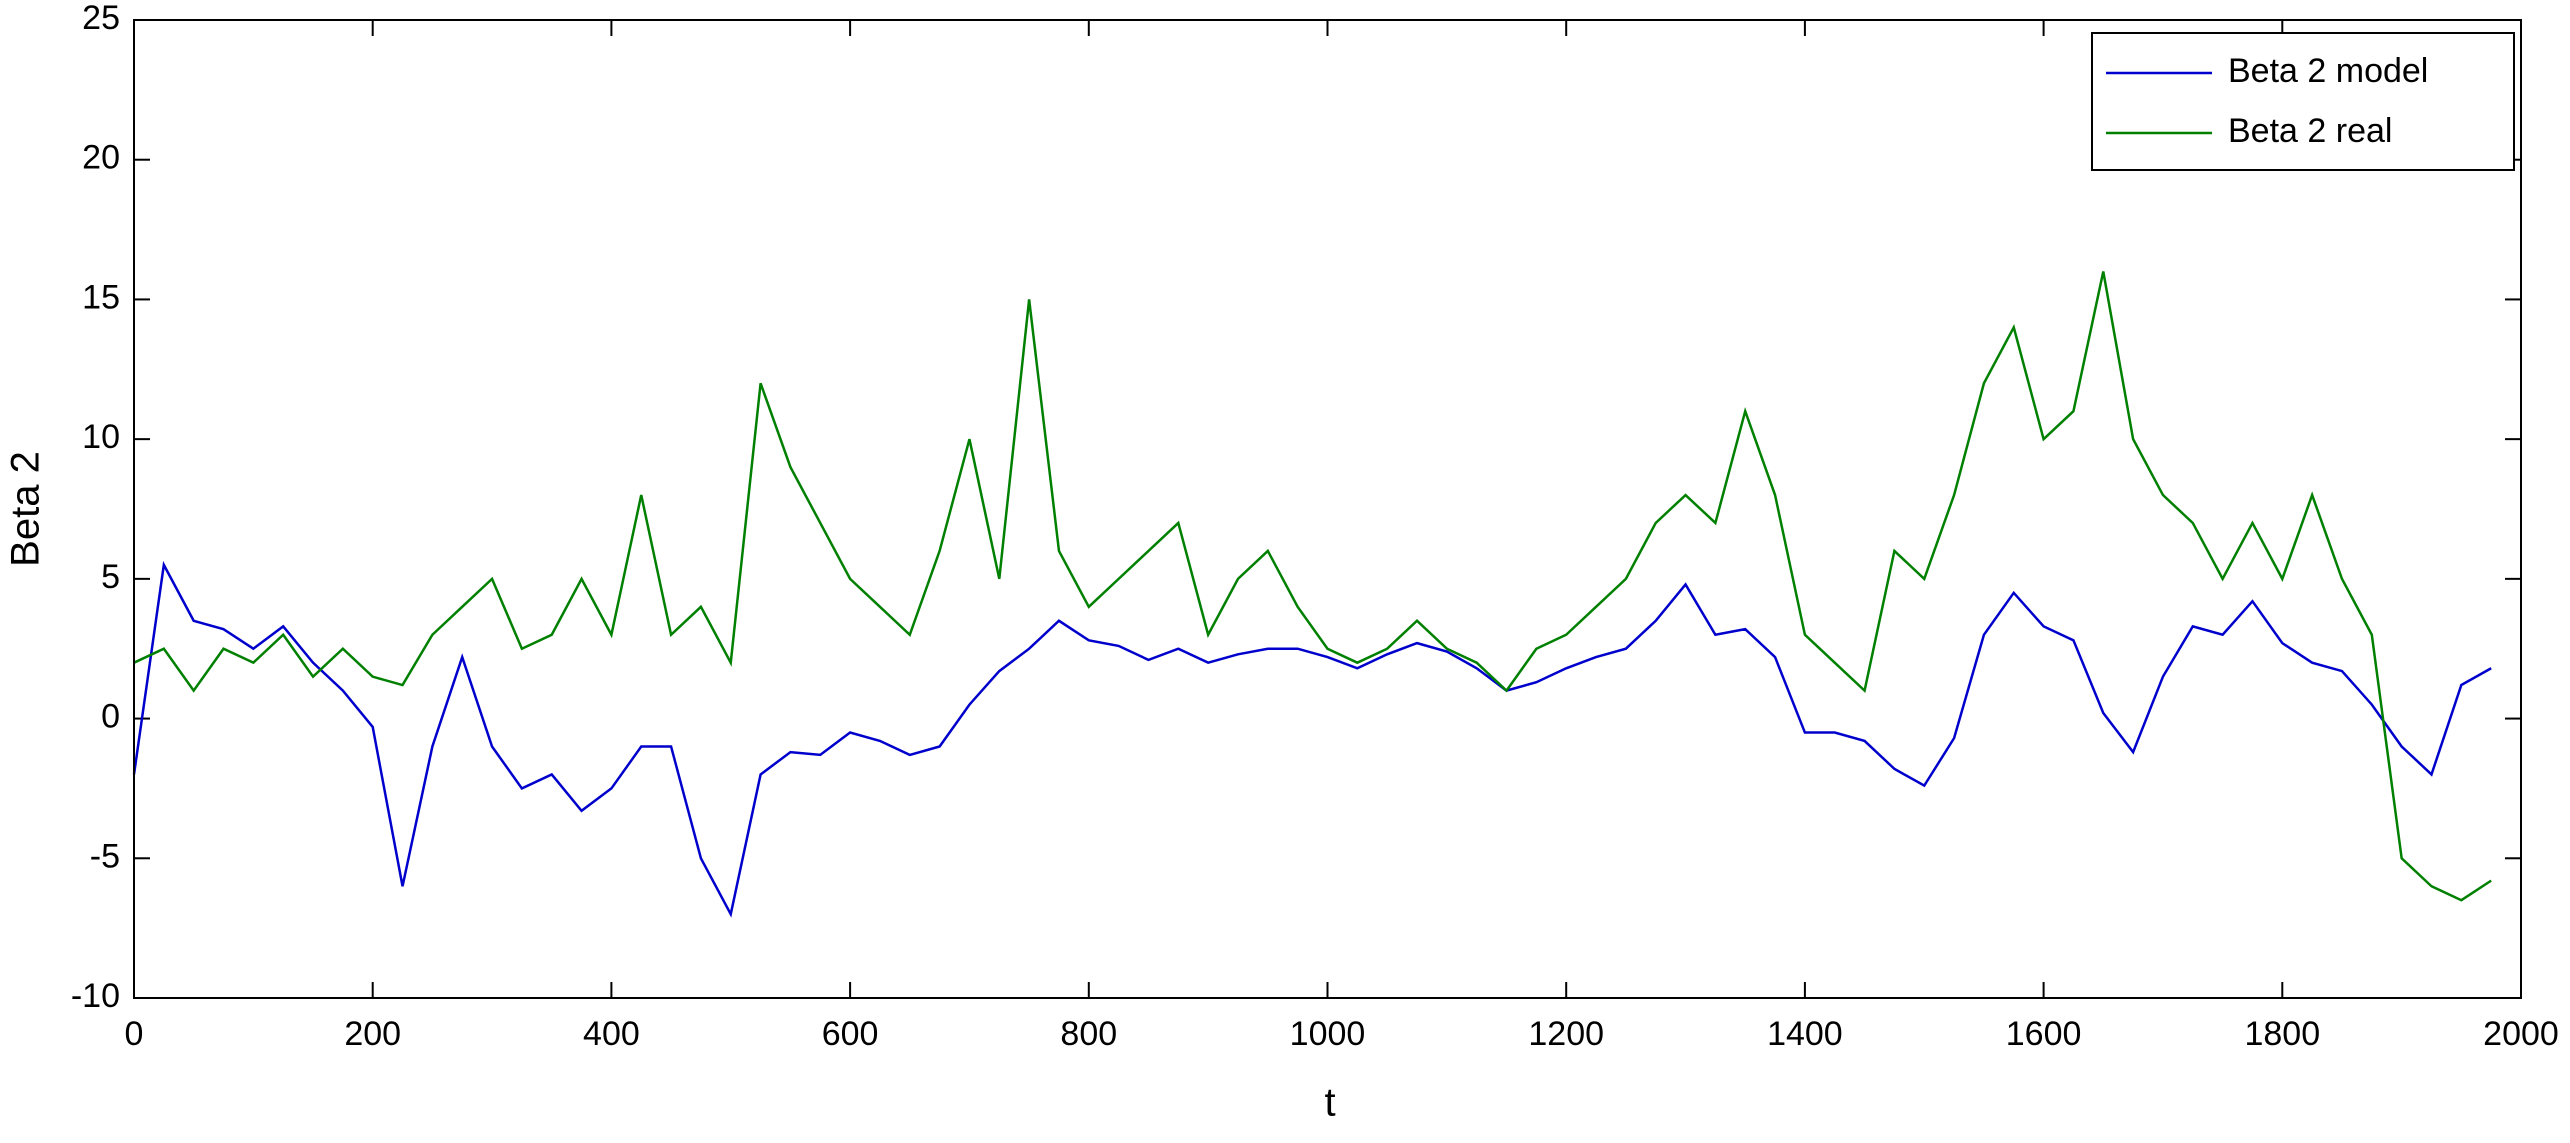 Image resolution: width=2570 pixels, height=1143 pixels. Describe the element at coordinates (105, 856) in the screenshot. I see `y-tick-label: -5` at that location.